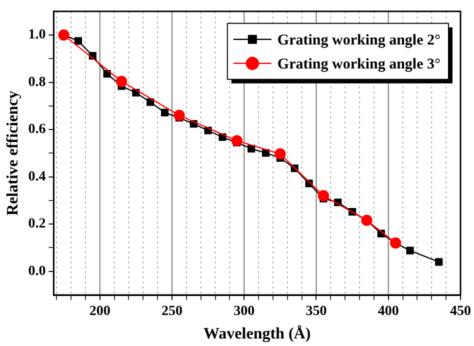  What do you see at coordinates (388, 312) in the screenshot?
I see `x-tick-label: 400` at bounding box center [388, 312].